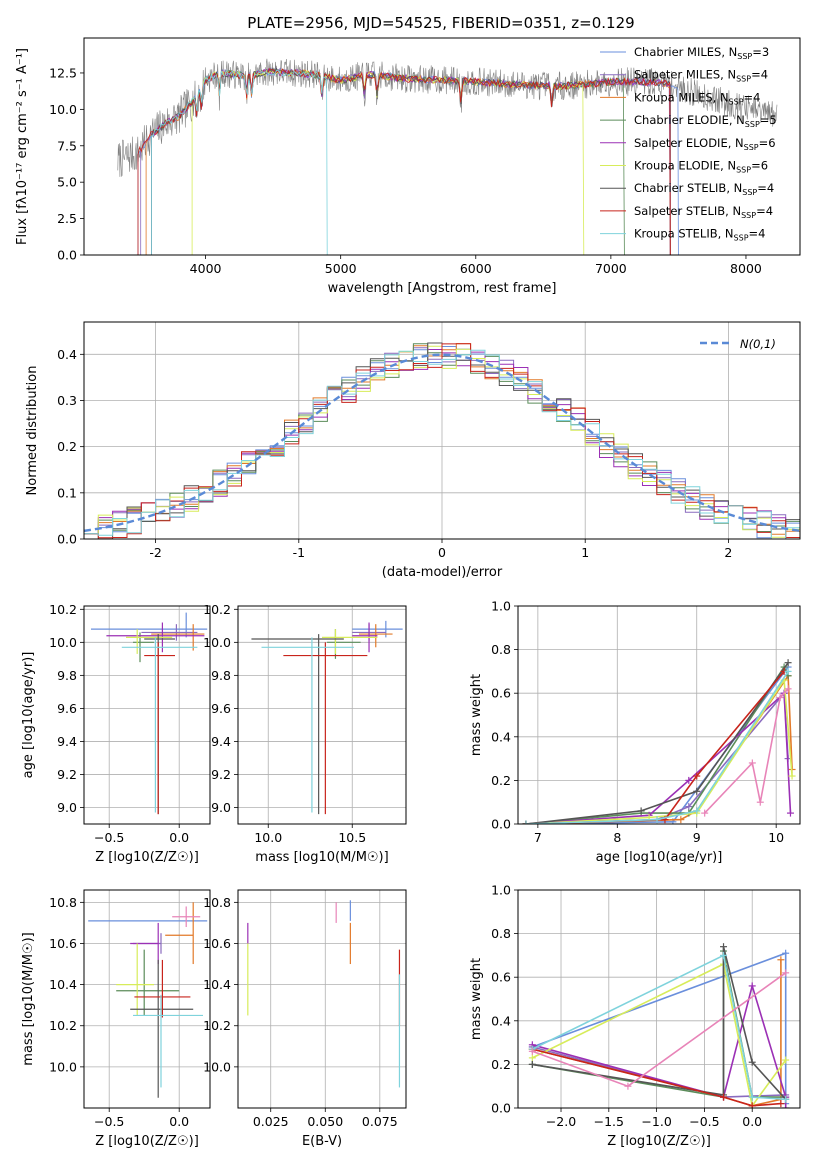  I want to click on x-tick-label: −0.5, so click(704, 1121).